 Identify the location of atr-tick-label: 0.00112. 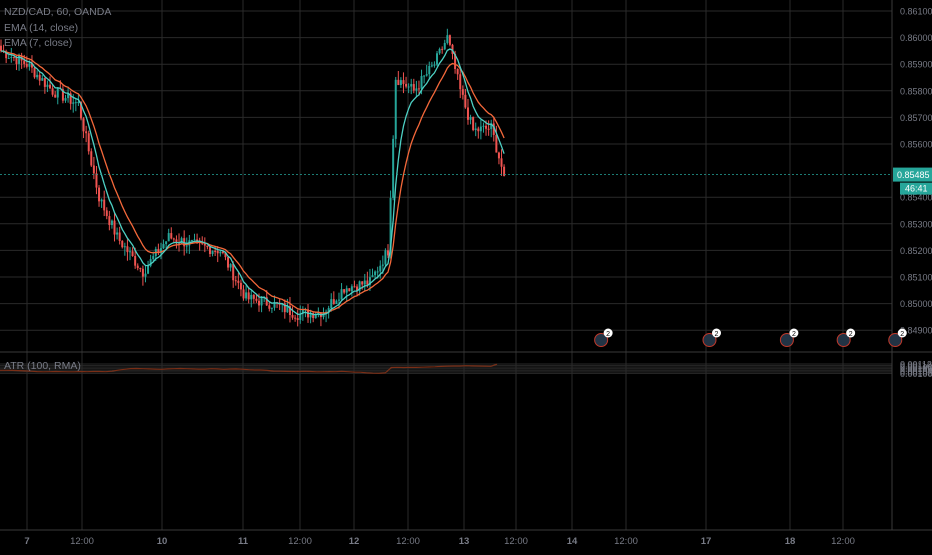
(916, 365).